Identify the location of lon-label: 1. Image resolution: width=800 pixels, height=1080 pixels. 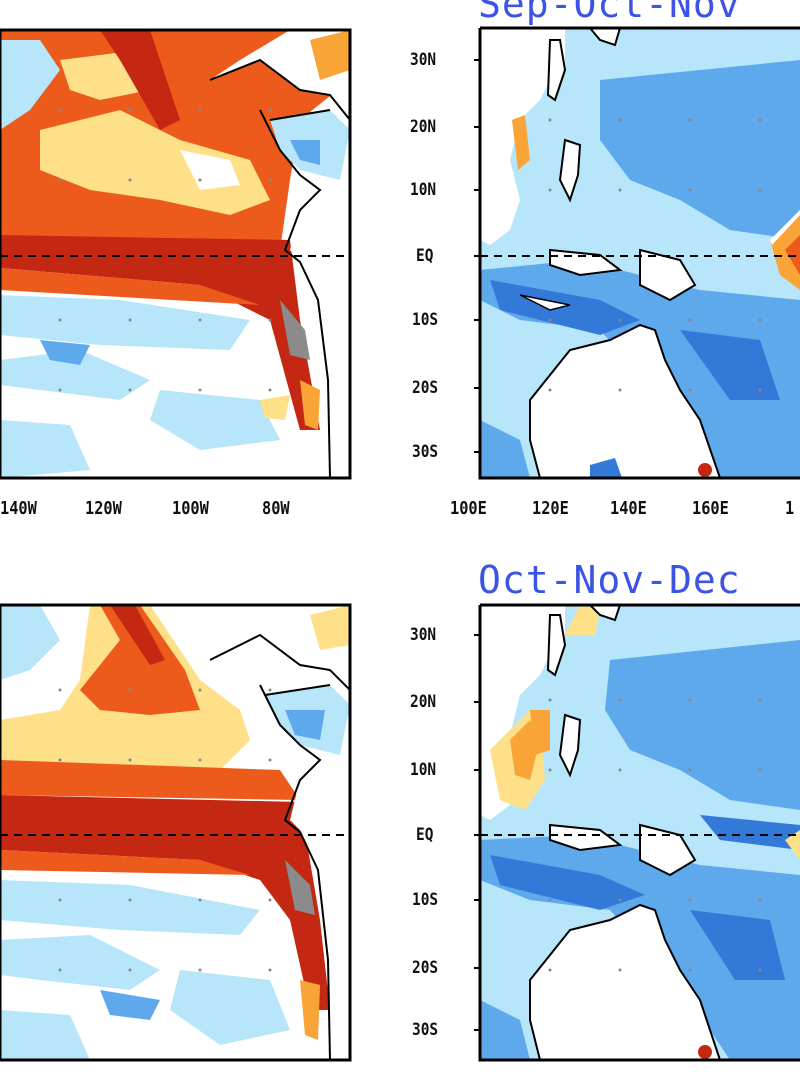
(790, 508).